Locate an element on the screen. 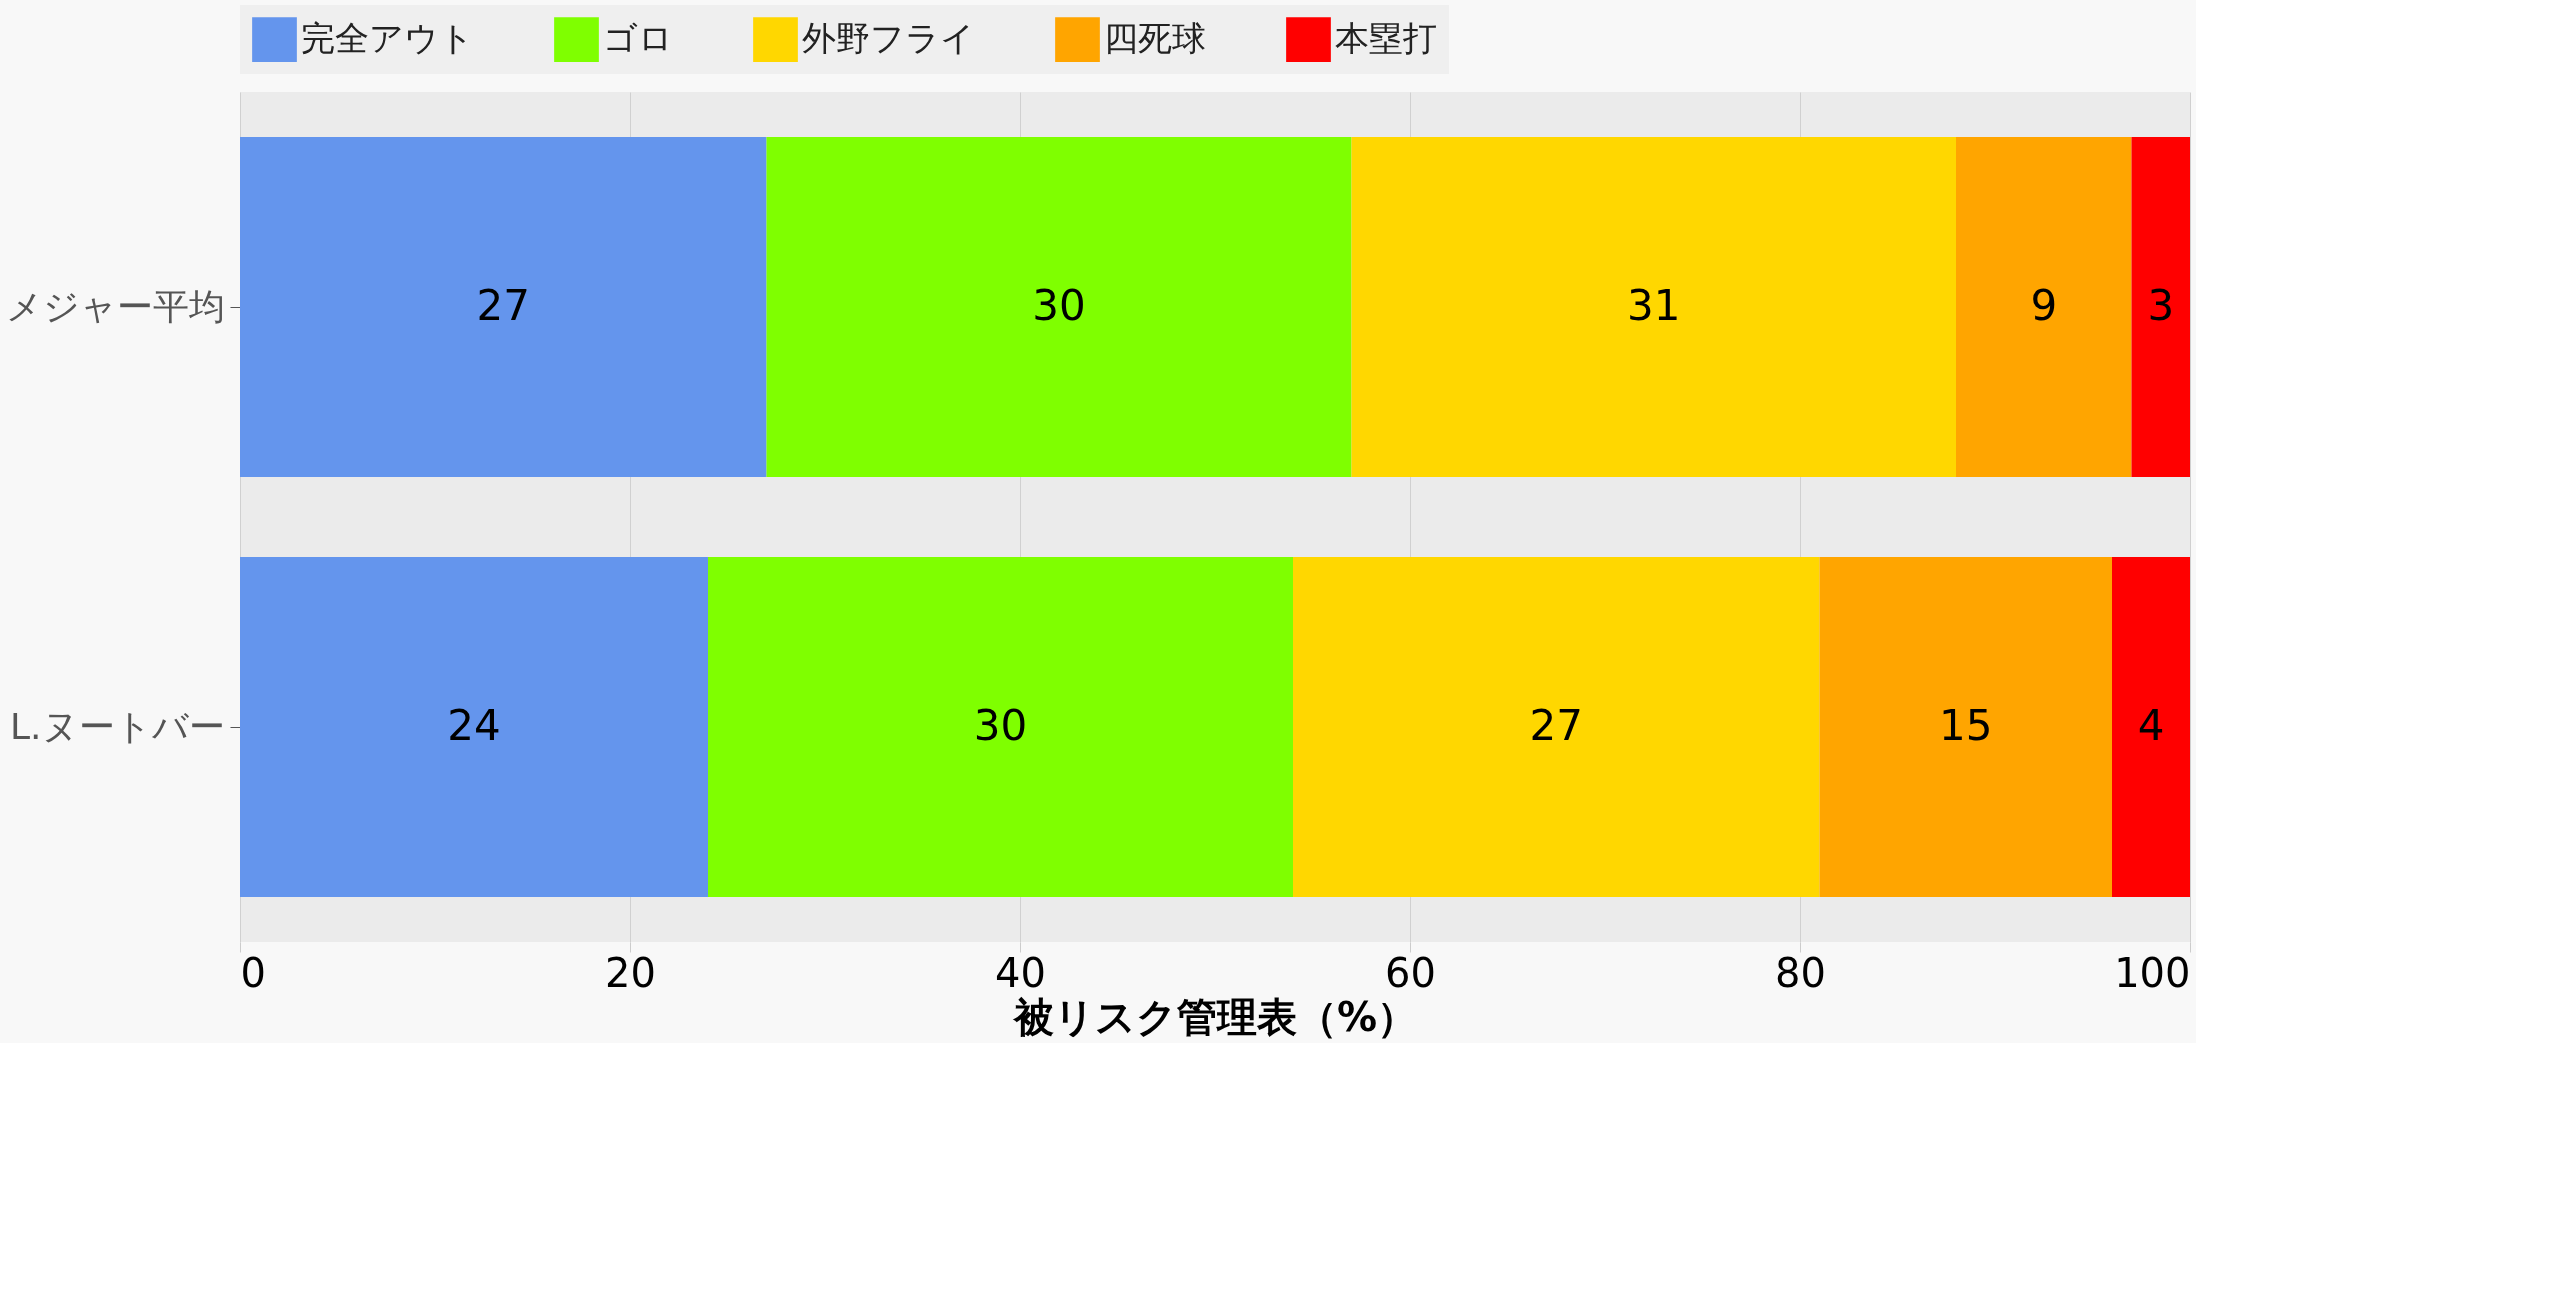  legend-label: 本塁打 is located at coordinates (1386, 37).